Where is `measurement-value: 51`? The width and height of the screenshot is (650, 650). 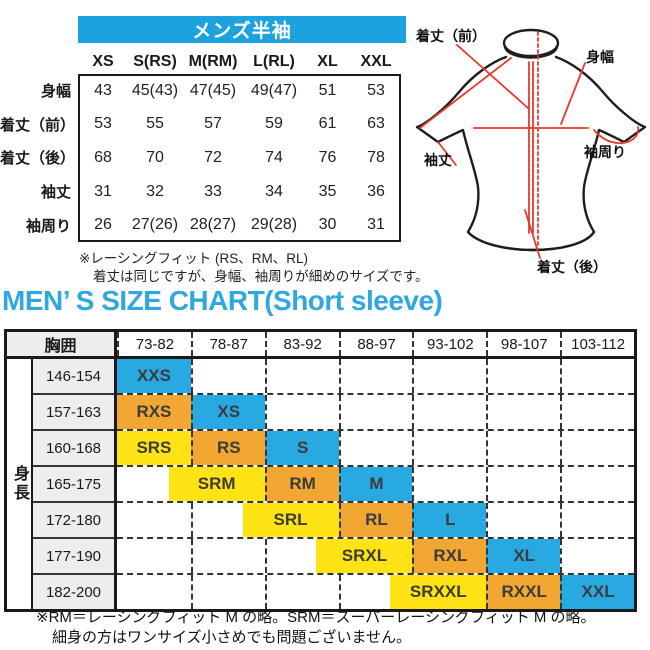
measurement-value: 51 is located at coordinates (327, 90).